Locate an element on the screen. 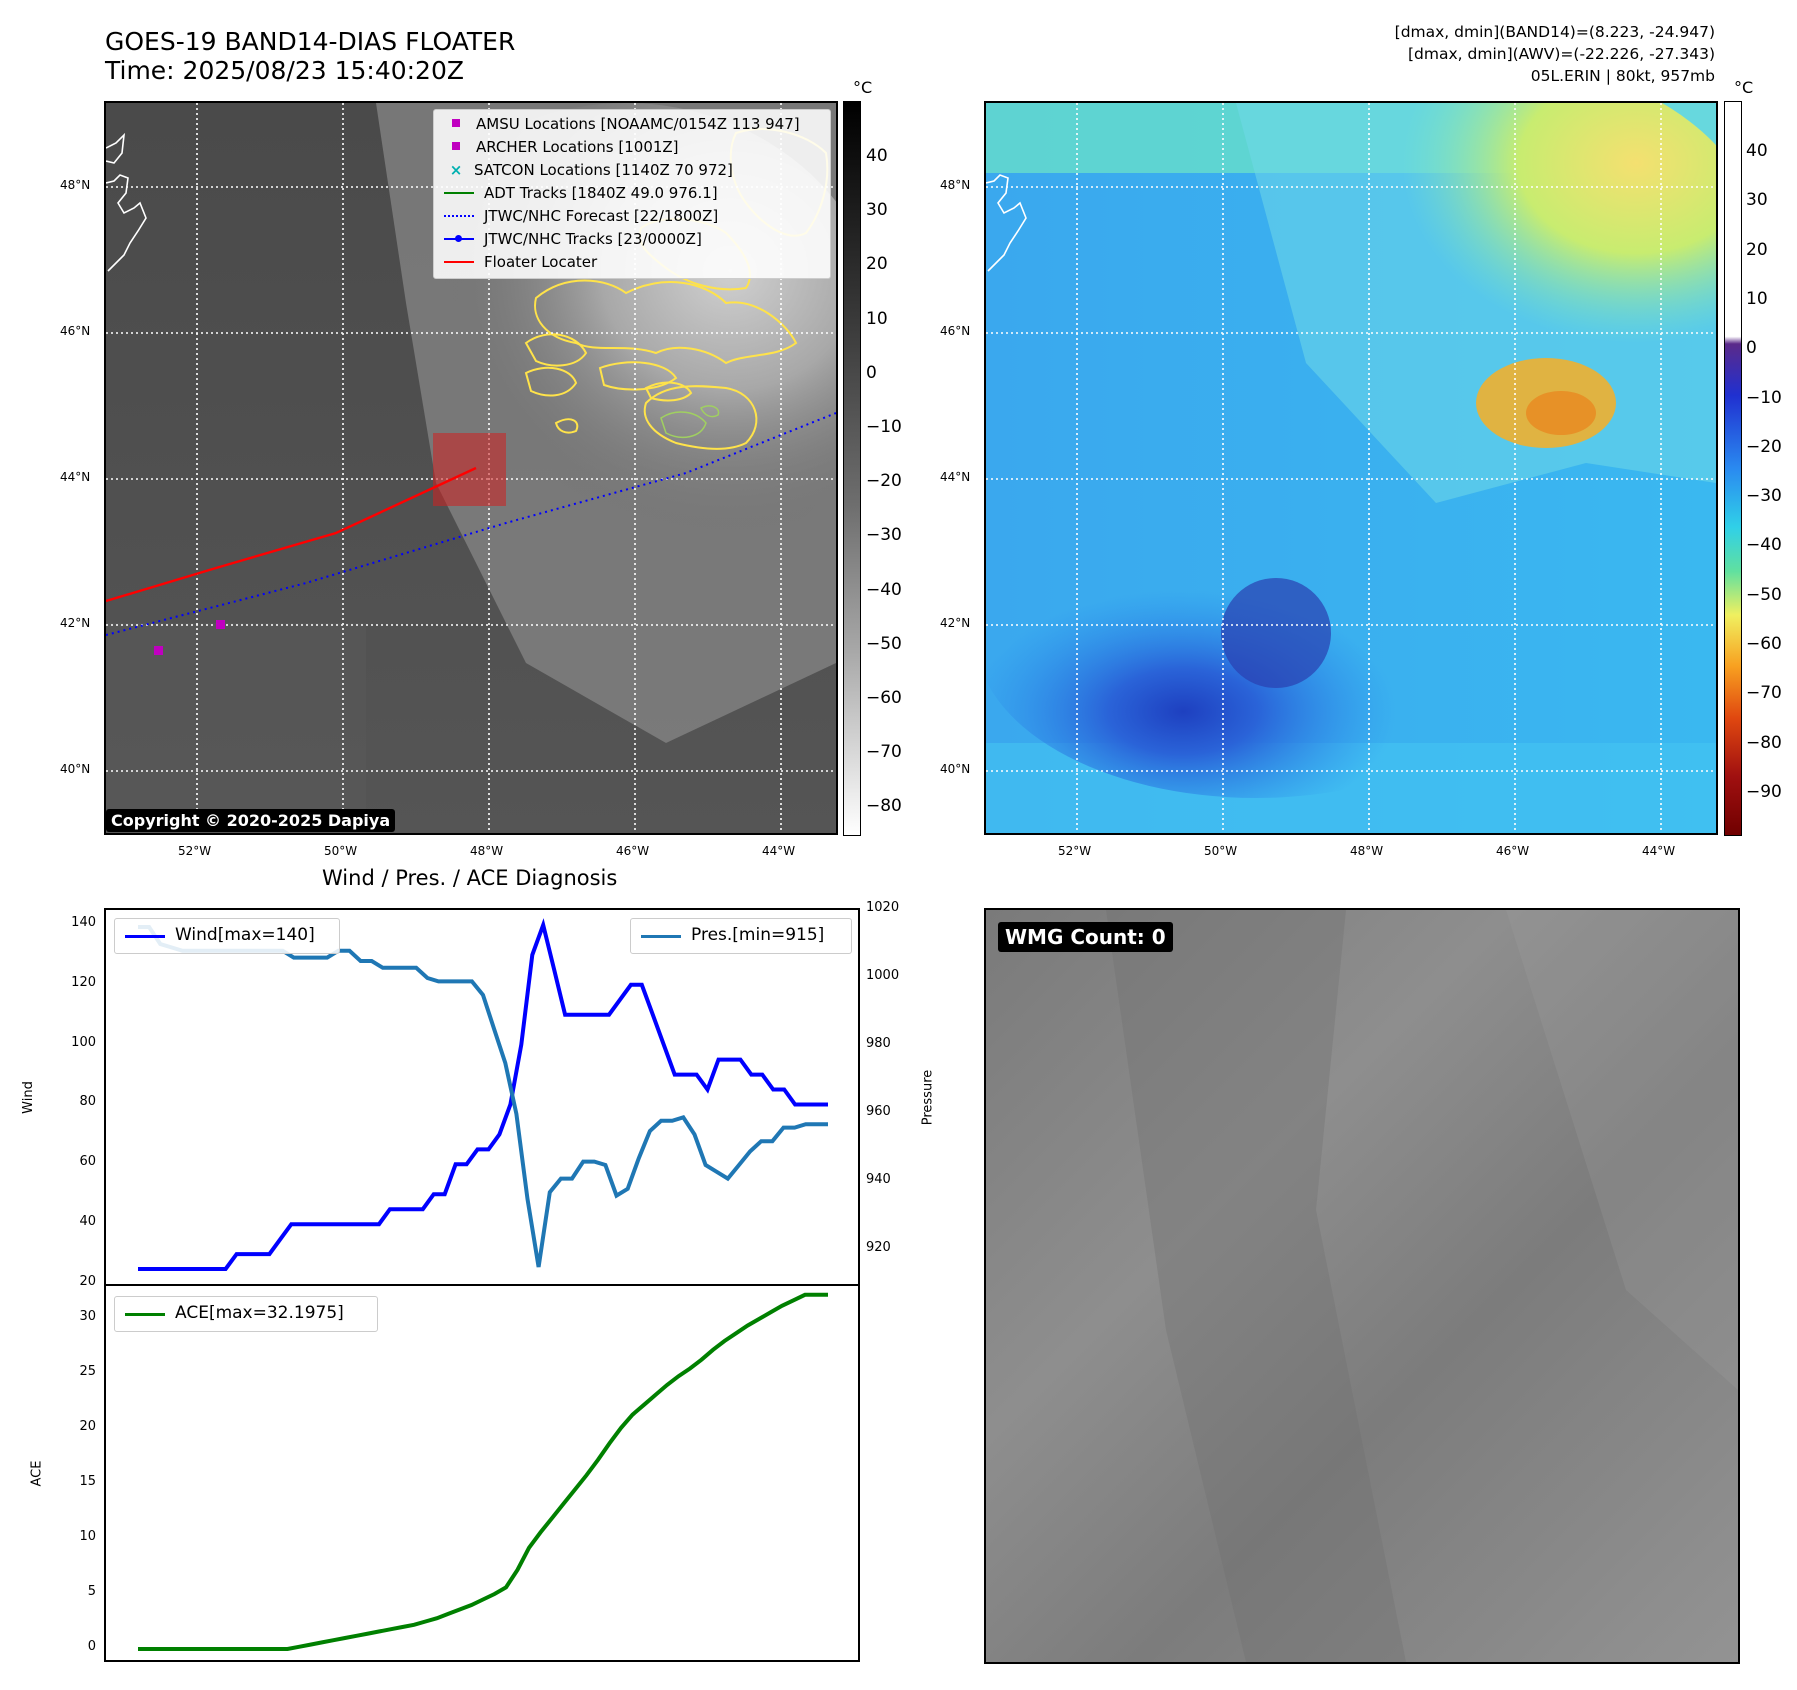 The image size is (1797, 1690). ir-colorbar-tick: −10 is located at coordinates (884, 427).